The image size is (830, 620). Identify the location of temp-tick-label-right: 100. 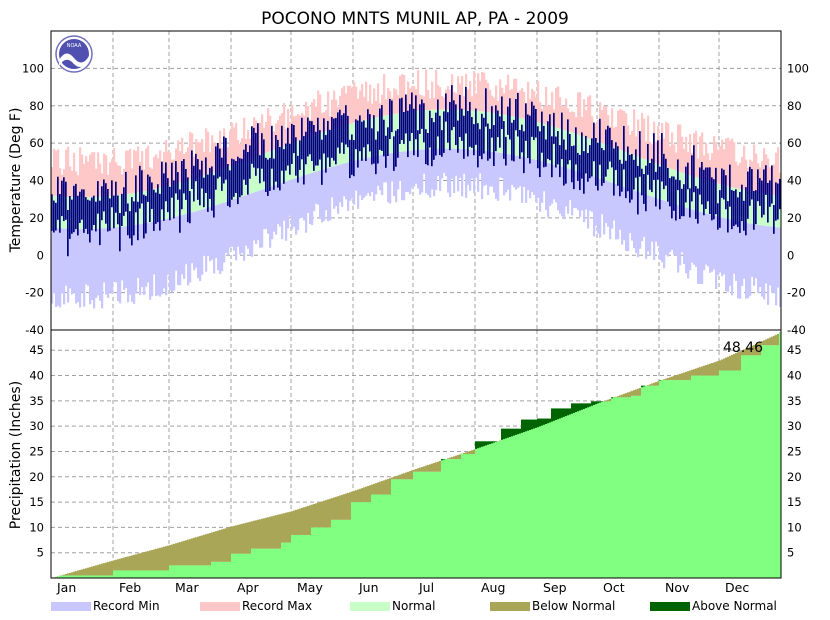
(798, 68).